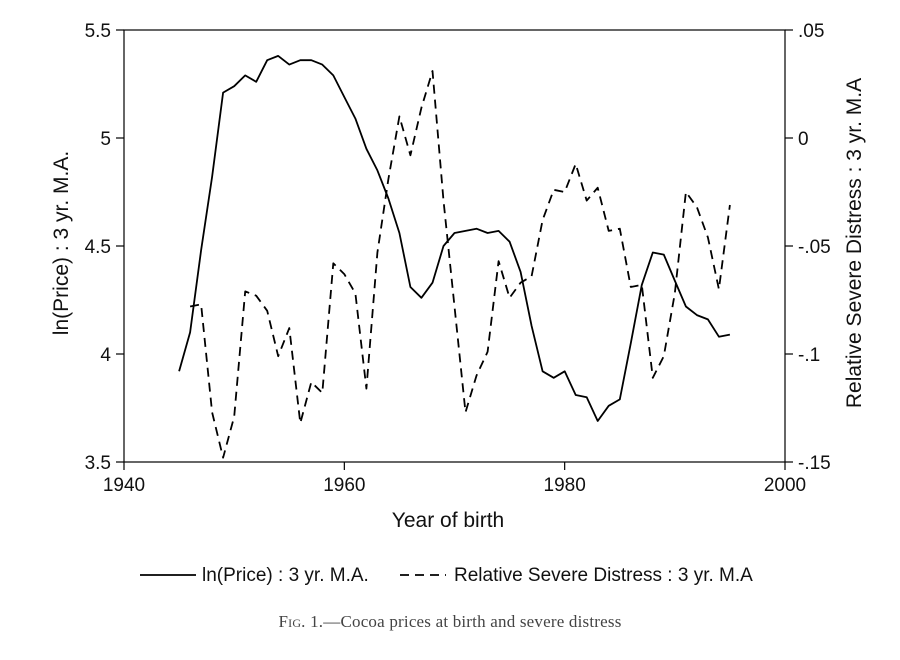 Image resolution: width=900 pixels, height=660 pixels. What do you see at coordinates (814, 247) in the screenshot?
I see `y-right-tick-label: -.05` at bounding box center [814, 247].